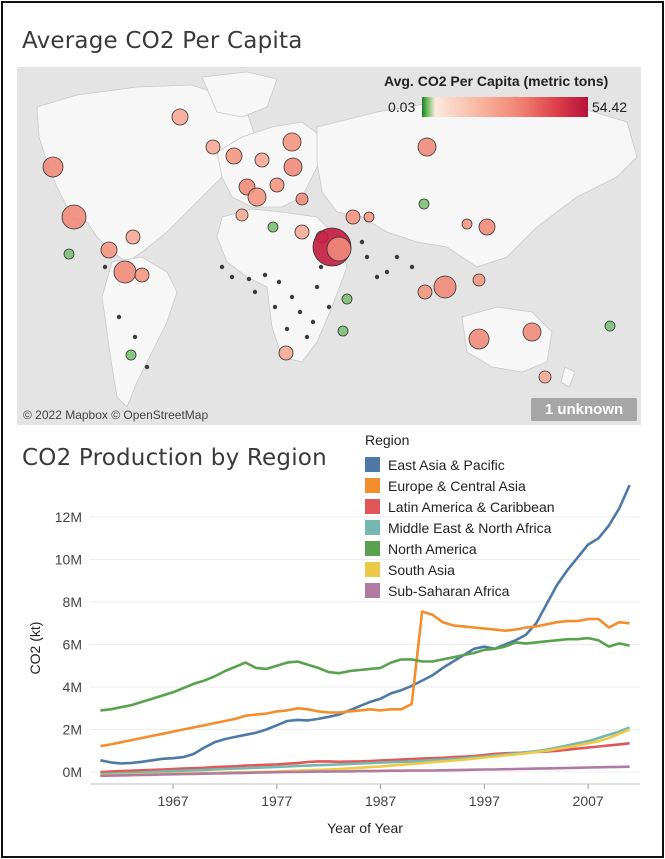 Image resolution: width=665 pixels, height=859 pixels. I want to click on map-legend-max: 54.42, so click(610, 107).